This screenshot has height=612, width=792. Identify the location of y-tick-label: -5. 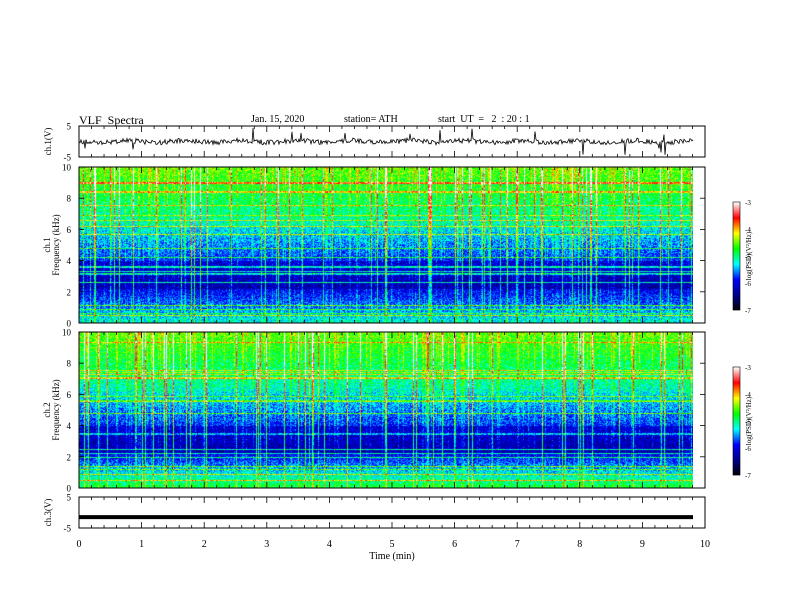
(68, 529).